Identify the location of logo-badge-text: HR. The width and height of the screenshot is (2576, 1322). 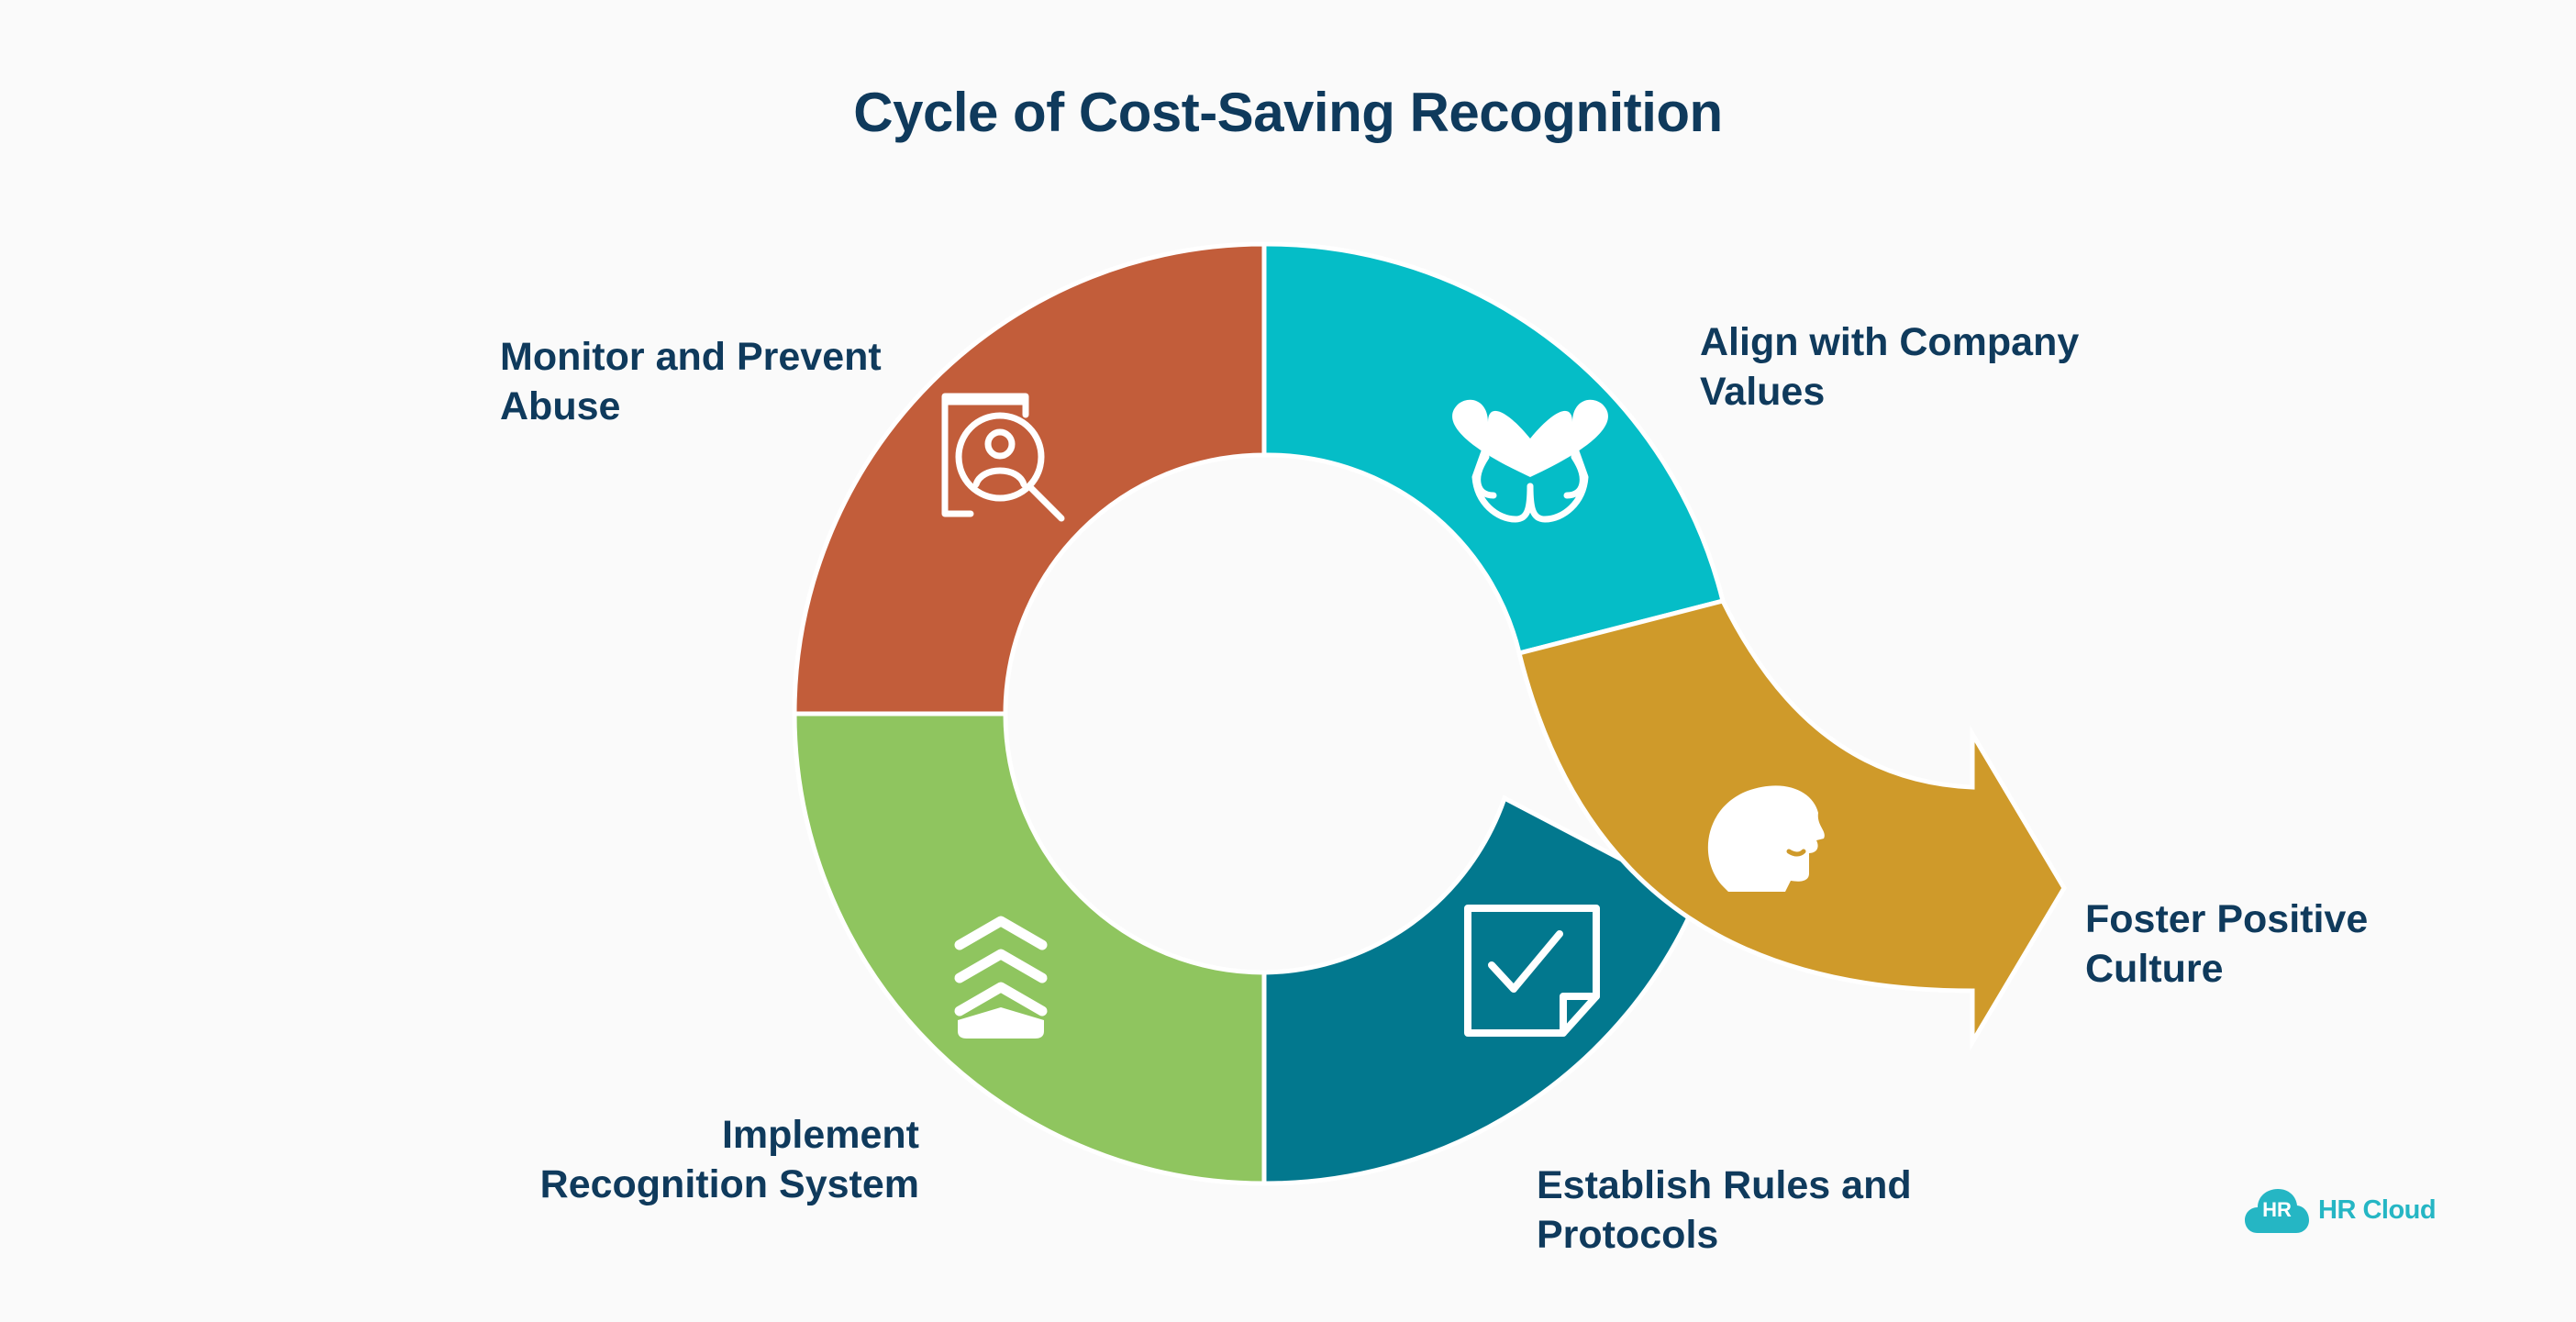
(2277, 1209).